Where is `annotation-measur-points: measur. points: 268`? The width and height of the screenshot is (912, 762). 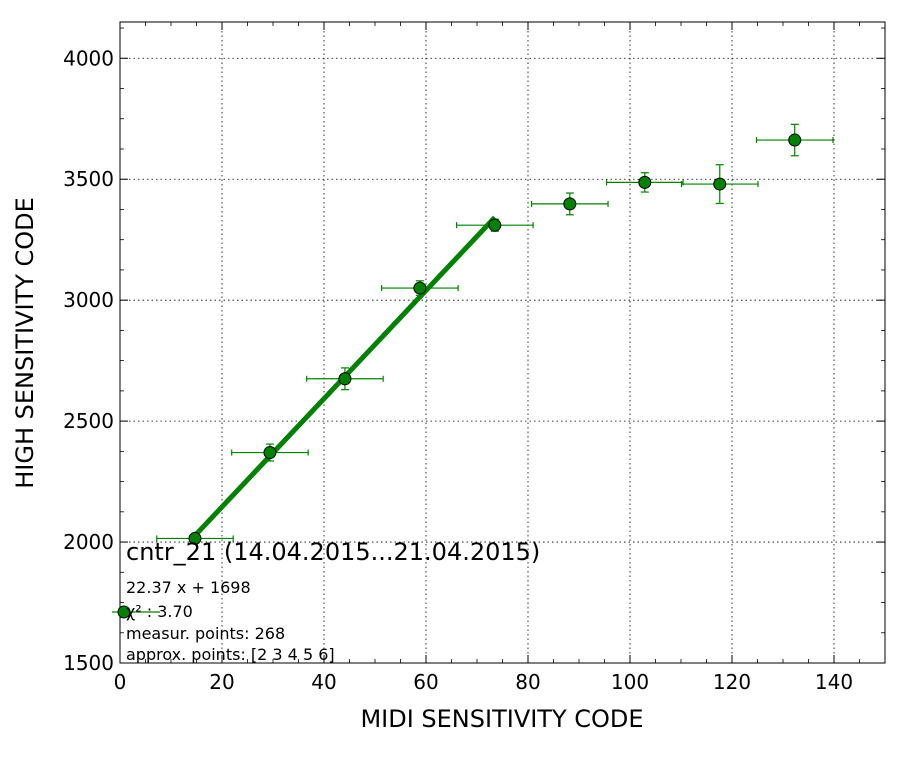
annotation-measur-points: measur. points: 268 is located at coordinates (205, 633).